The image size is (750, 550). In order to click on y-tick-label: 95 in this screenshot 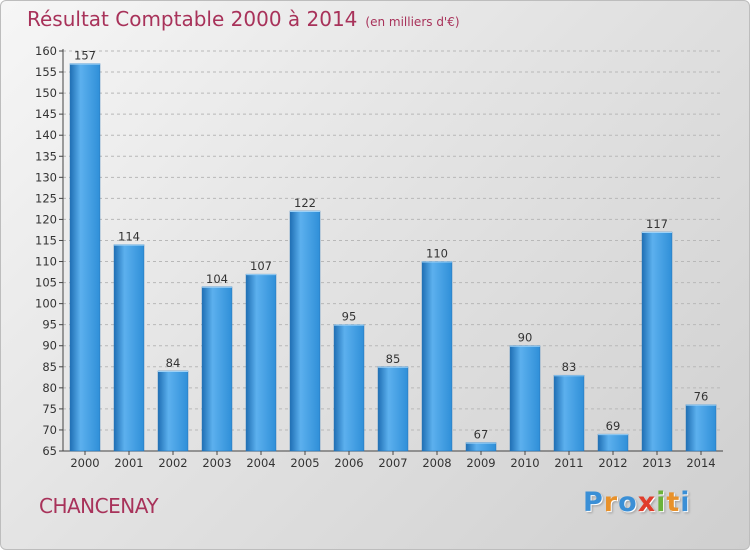, I will do `click(49, 325)`.